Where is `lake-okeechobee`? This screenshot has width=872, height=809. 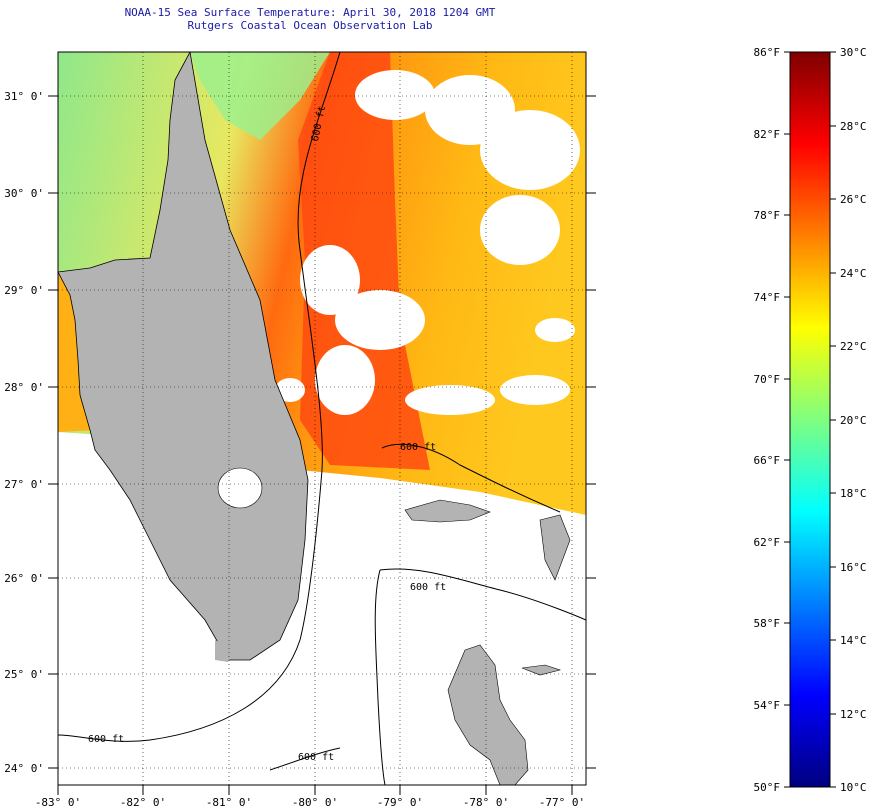
lake-okeechobee is located at coordinates (240, 488).